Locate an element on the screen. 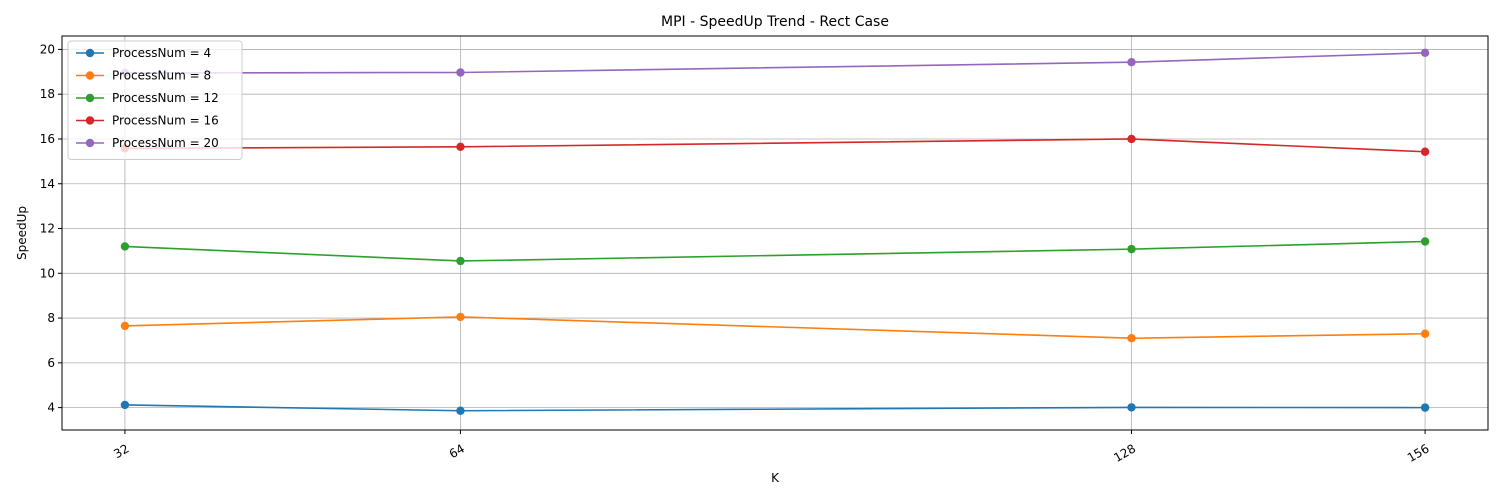 The height and width of the screenshot is (500, 1500). x-tick-label: 128 is located at coordinates (1124, 453).